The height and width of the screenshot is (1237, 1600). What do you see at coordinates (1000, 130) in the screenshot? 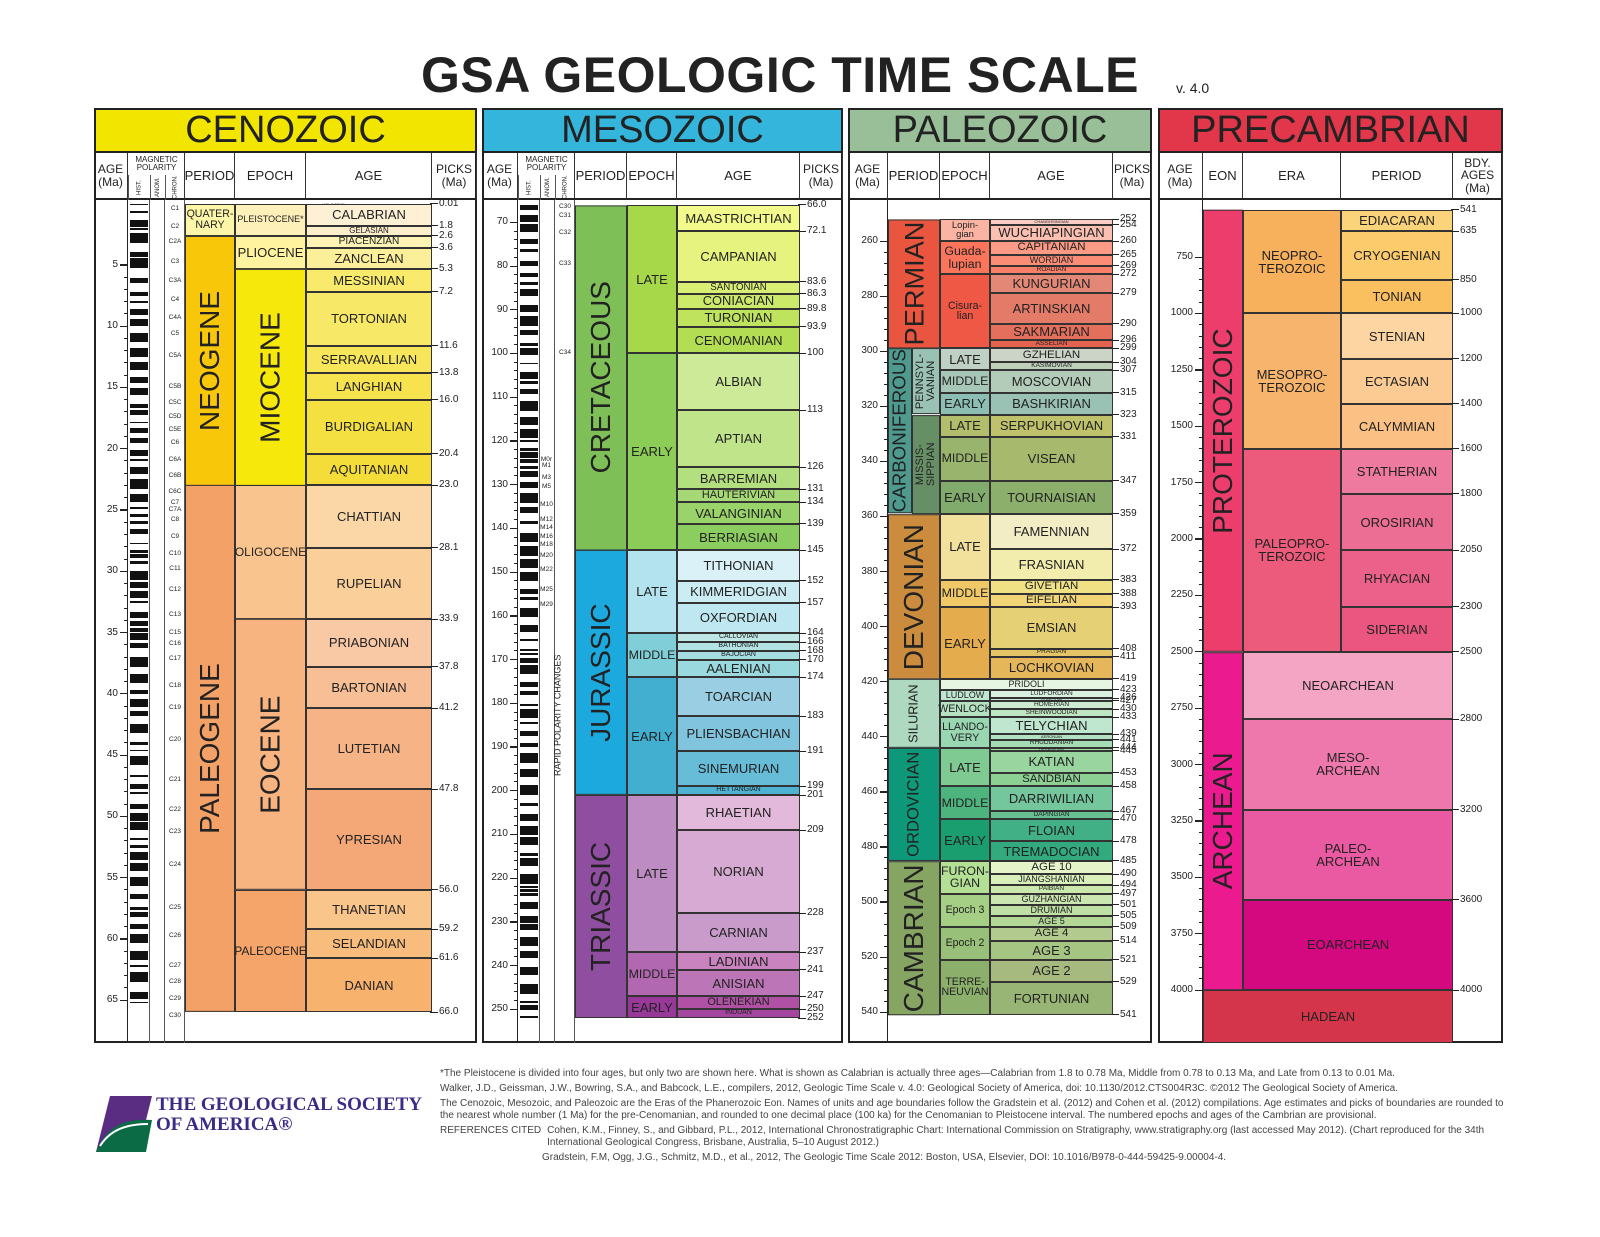
I see `panel-title: PALEOZOIC` at bounding box center [1000, 130].